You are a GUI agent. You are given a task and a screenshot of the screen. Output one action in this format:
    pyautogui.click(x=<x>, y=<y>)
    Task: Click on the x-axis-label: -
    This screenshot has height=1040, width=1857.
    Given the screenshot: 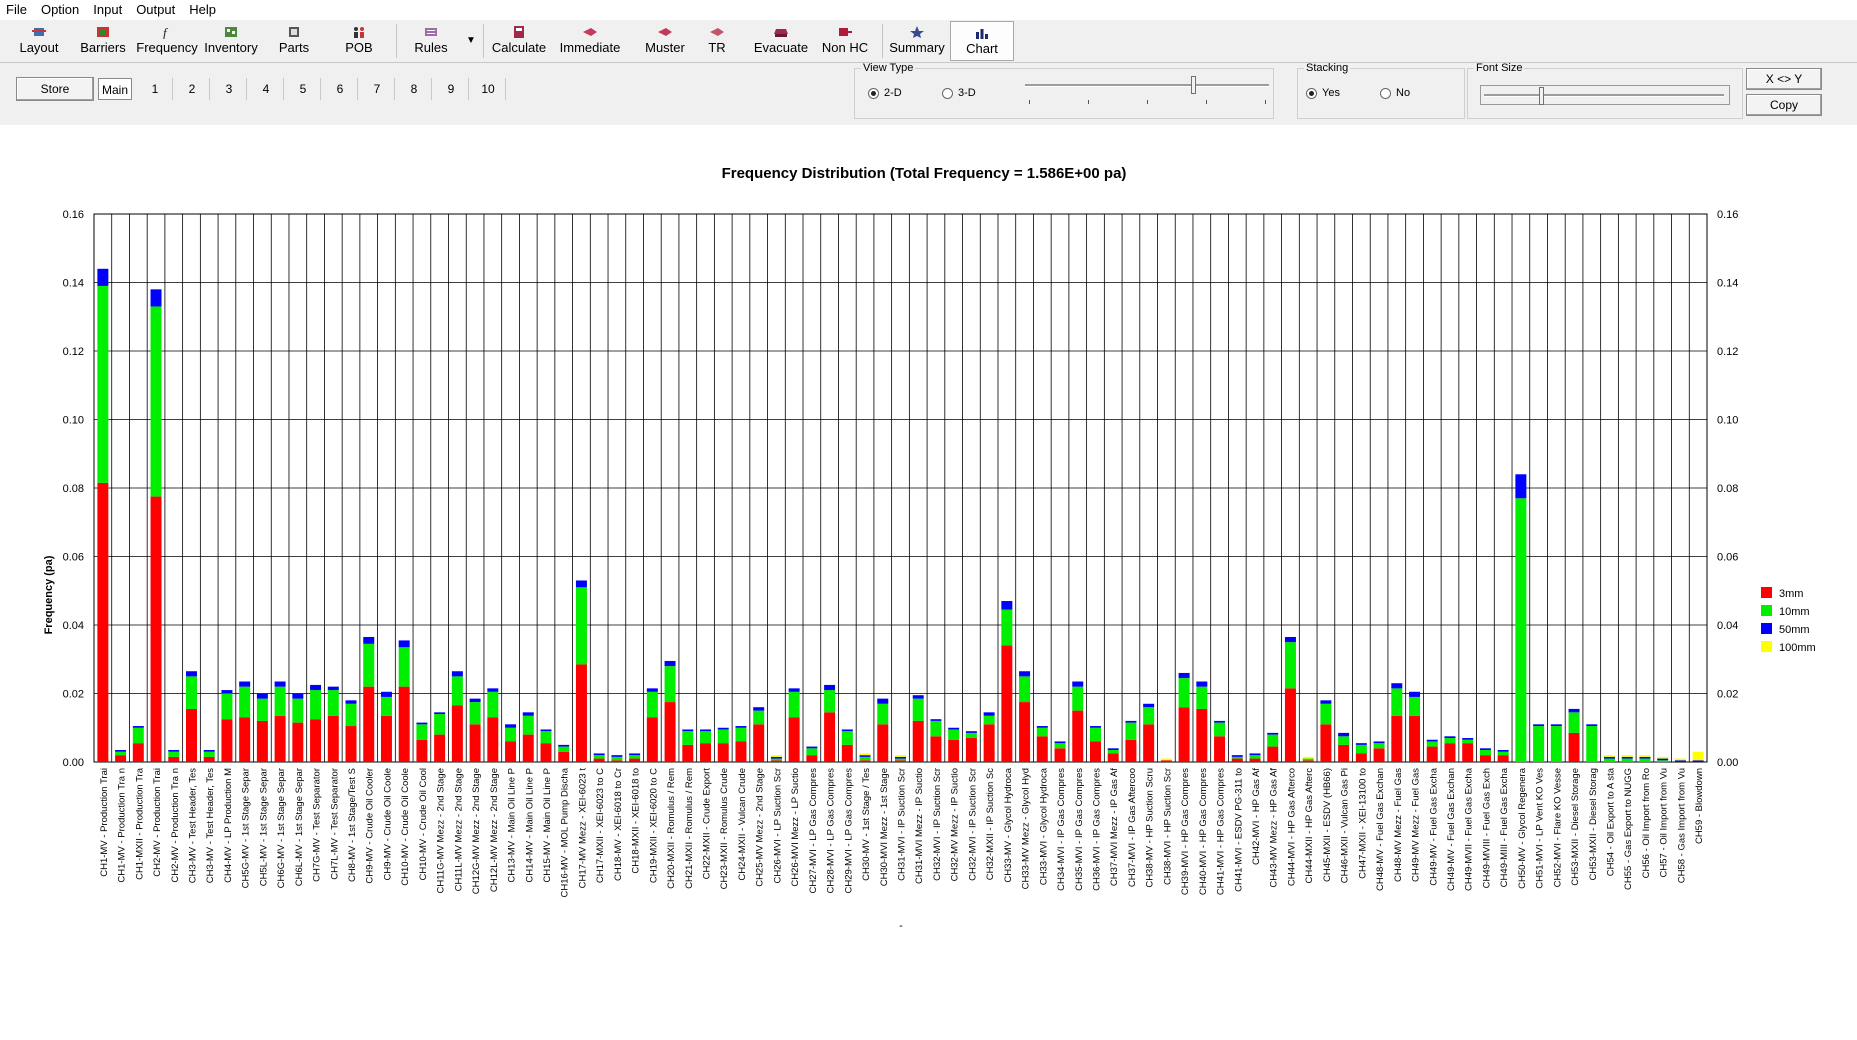 What is the action you would take?
    pyautogui.click(x=901, y=926)
    